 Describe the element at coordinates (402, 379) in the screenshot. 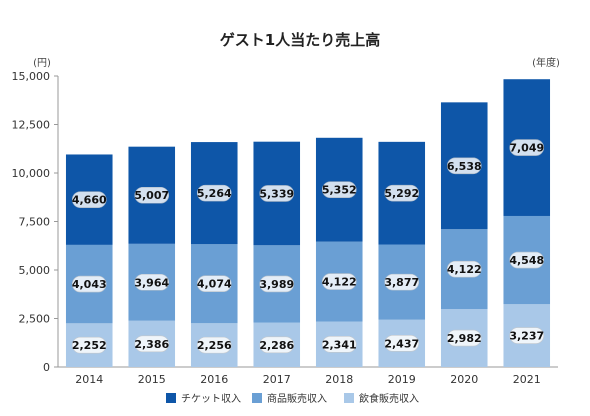

I see `x-tick-label: 2019` at that location.